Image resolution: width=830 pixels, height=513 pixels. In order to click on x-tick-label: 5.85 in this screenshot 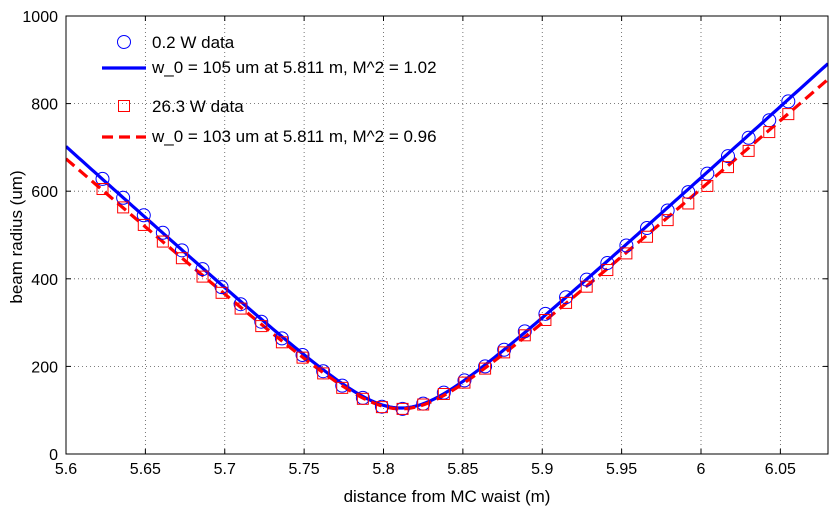, I will do `click(462, 469)`.